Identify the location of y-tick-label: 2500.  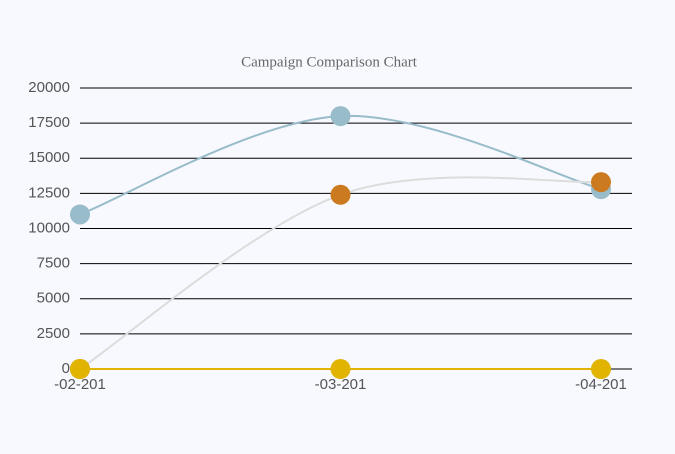
(53, 333).